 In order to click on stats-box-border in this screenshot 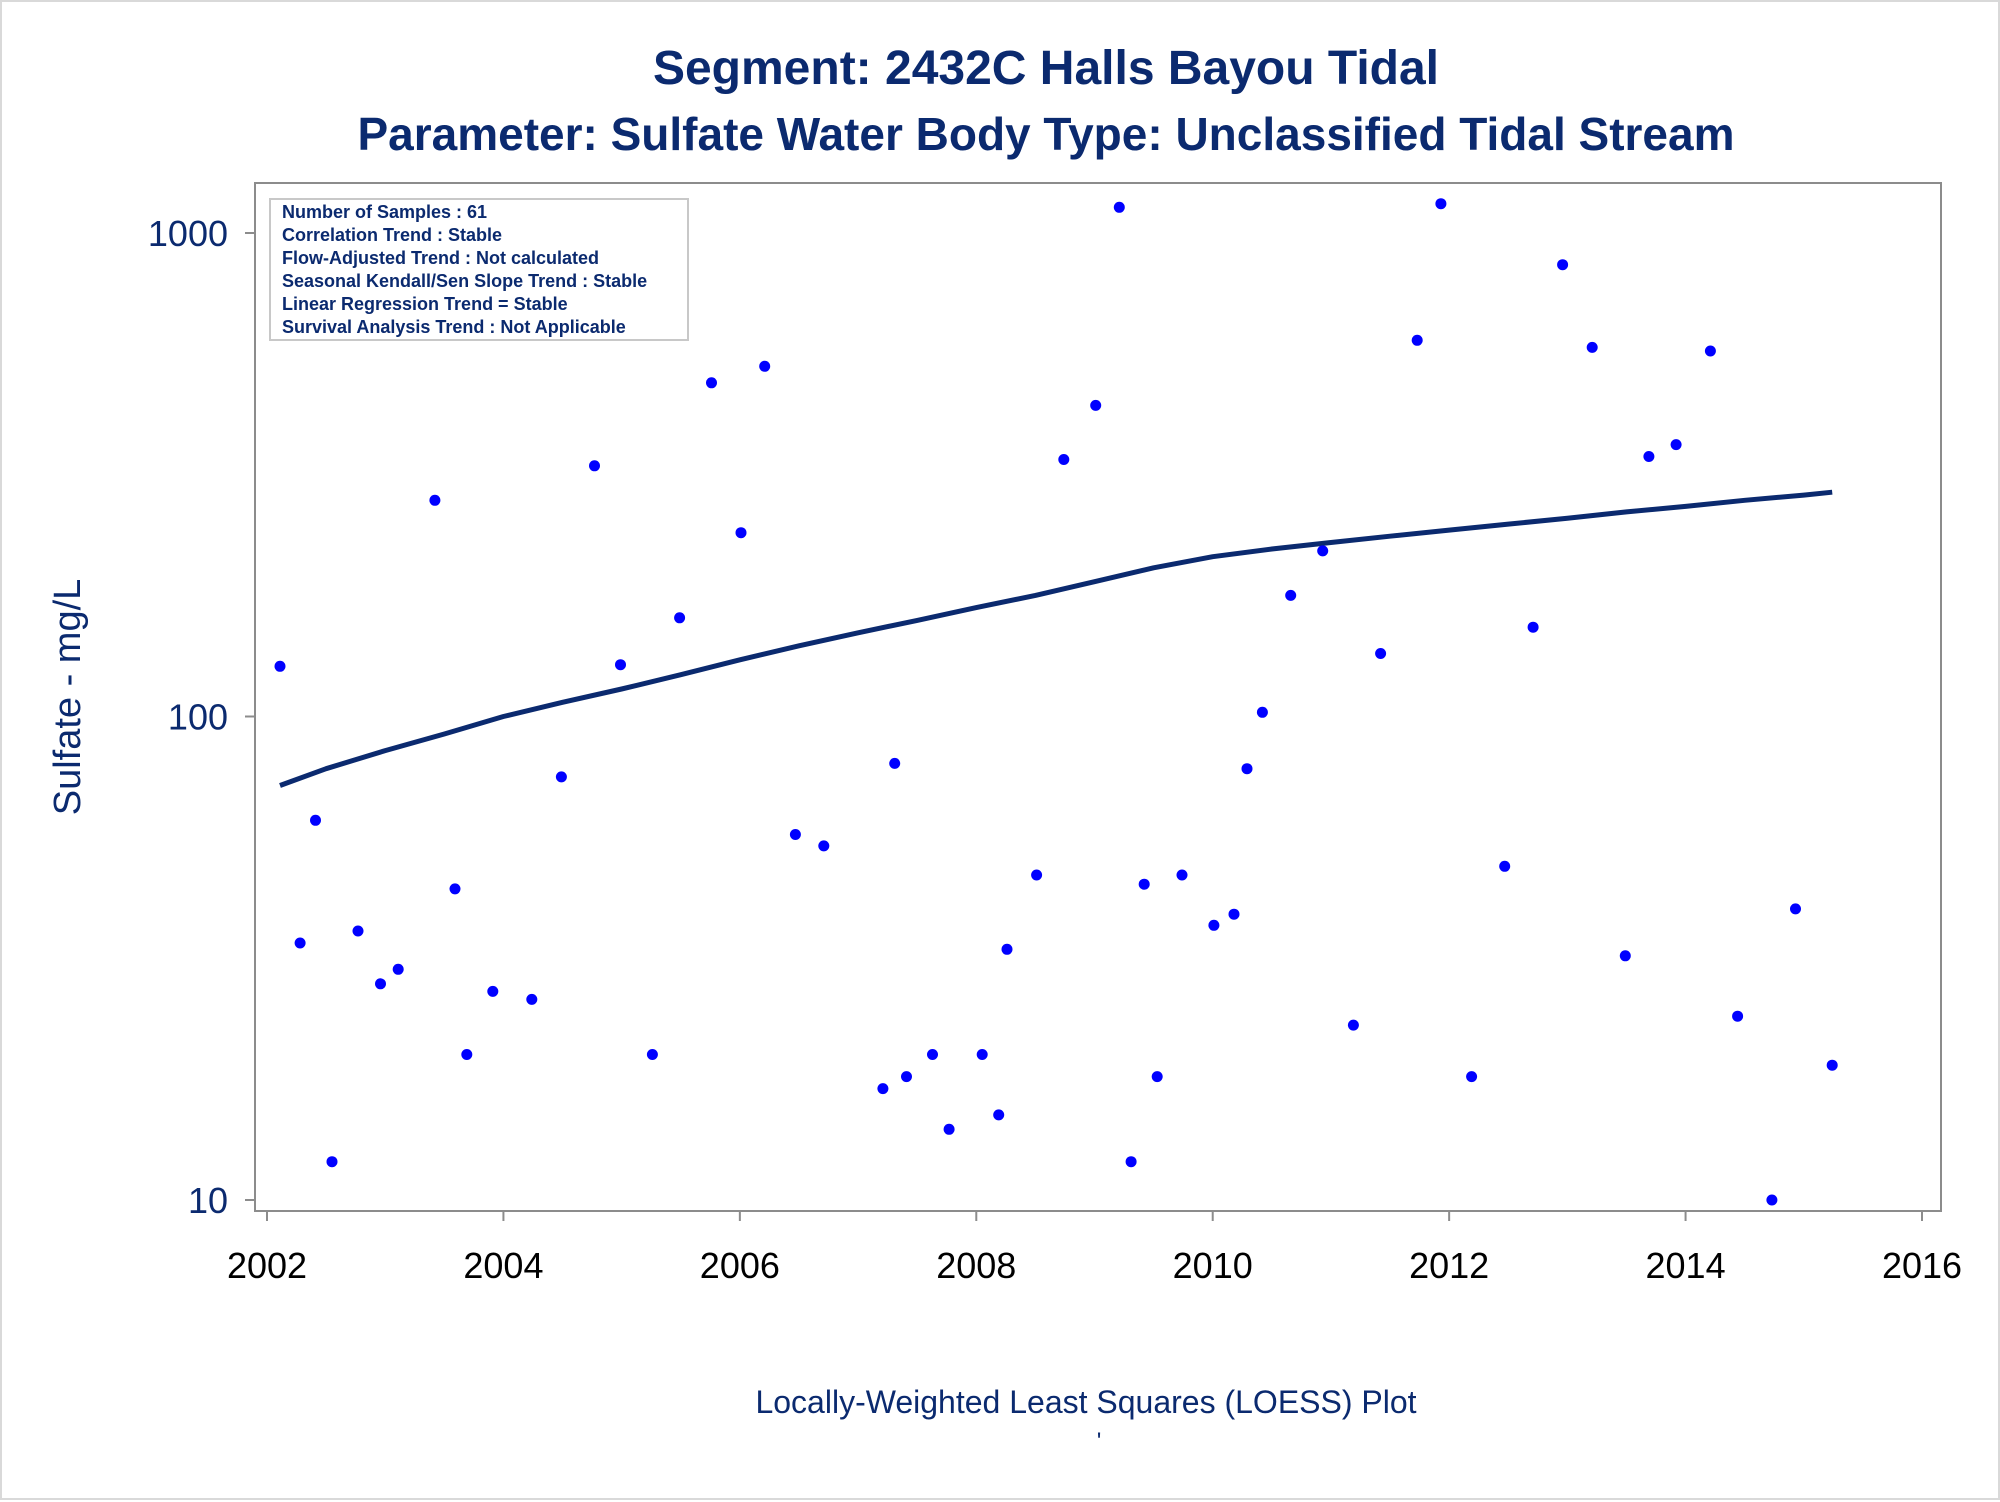, I will do `click(479, 269)`.